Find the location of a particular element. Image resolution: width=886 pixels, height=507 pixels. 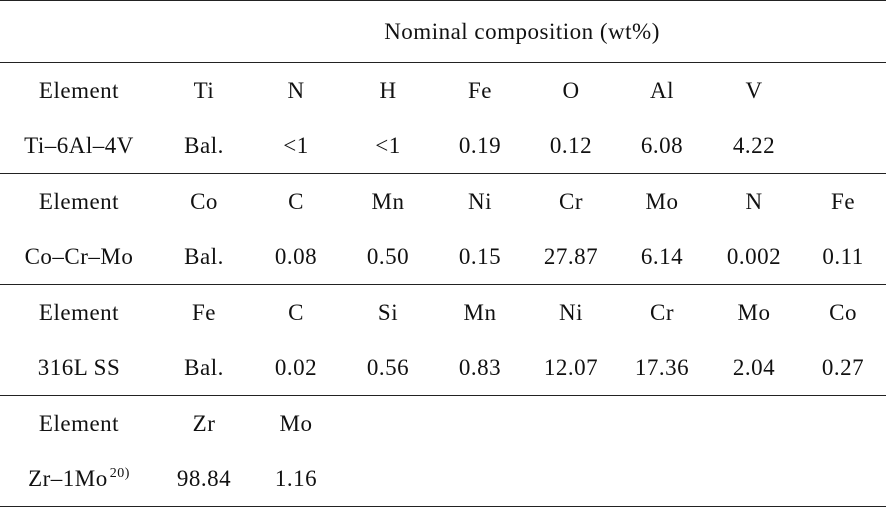

table-row: Element Zr Mo is located at coordinates (443, 423).